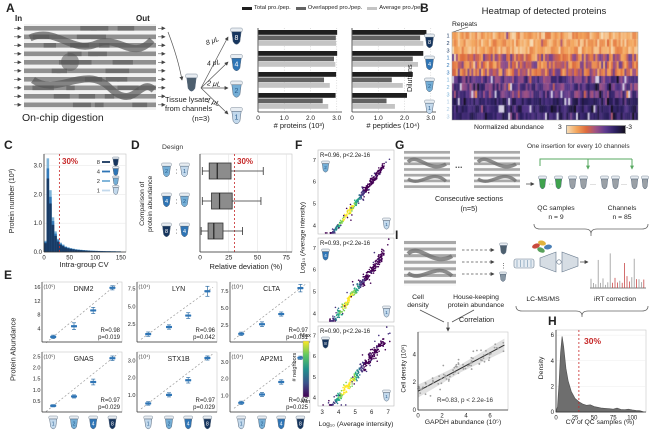  I want to click on svg-text: 2.0, so click(225, 380).